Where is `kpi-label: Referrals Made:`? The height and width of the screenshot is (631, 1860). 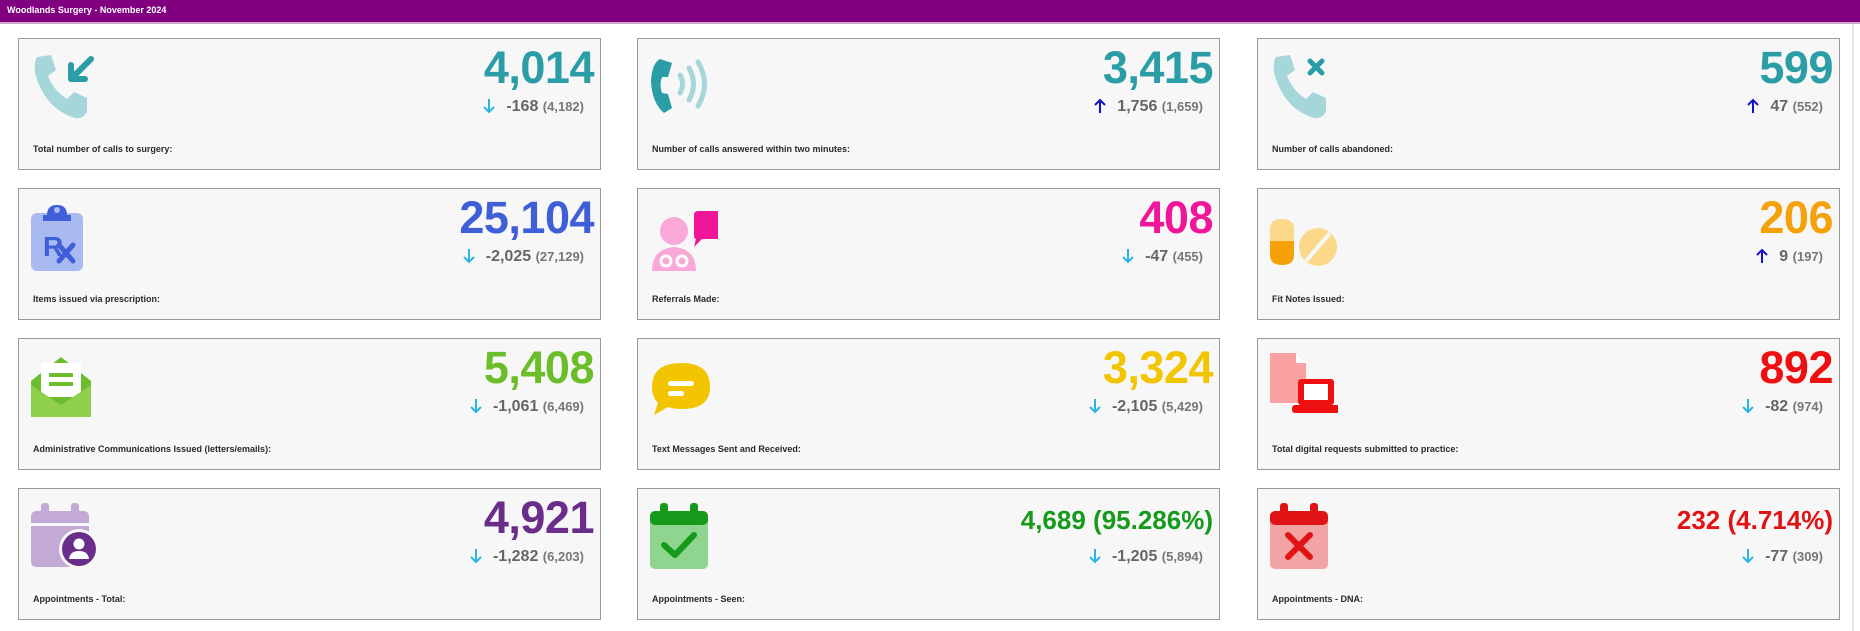
kpi-label: Referrals Made: is located at coordinates (686, 299).